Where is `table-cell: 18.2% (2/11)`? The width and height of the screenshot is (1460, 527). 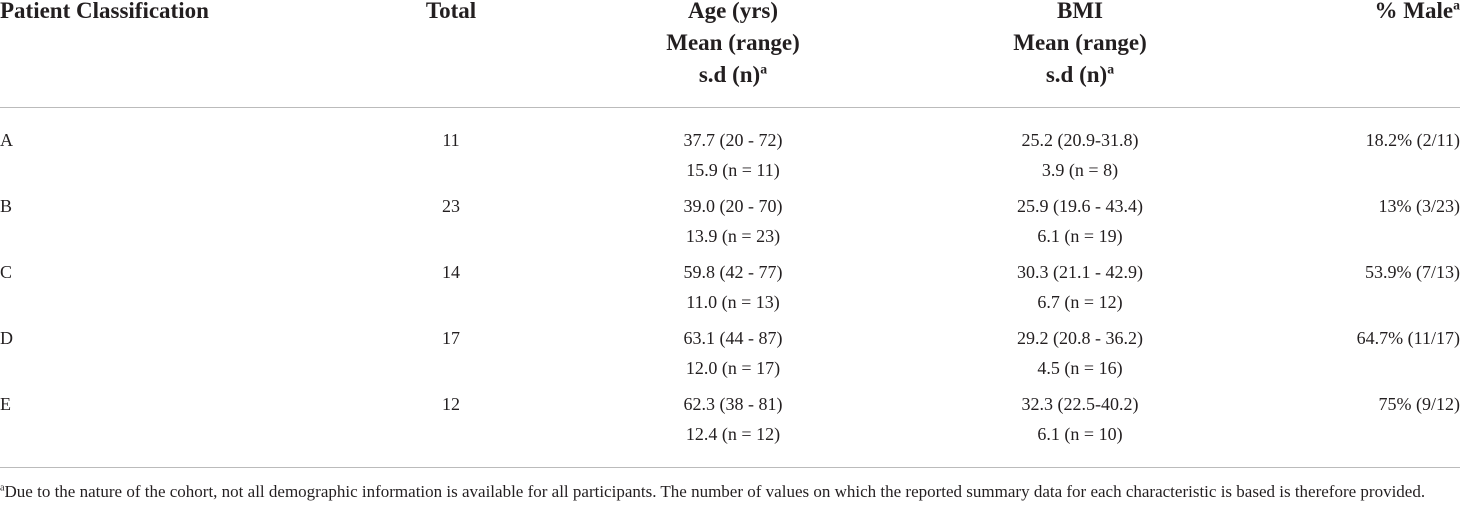 table-cell: 18.2% (2/11) is located at coordinates (1412, 140).